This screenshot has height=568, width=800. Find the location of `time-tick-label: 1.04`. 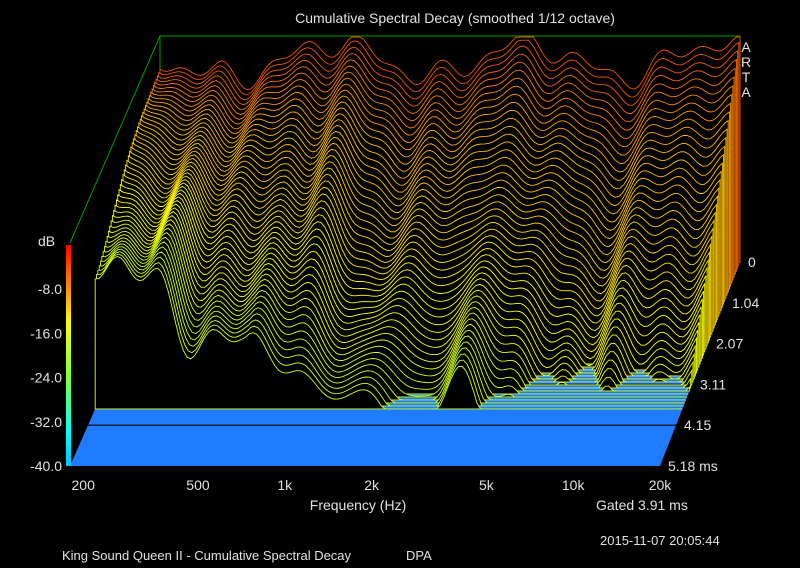

time-tick-label: 1.04 is located at coordinates (745, 303).